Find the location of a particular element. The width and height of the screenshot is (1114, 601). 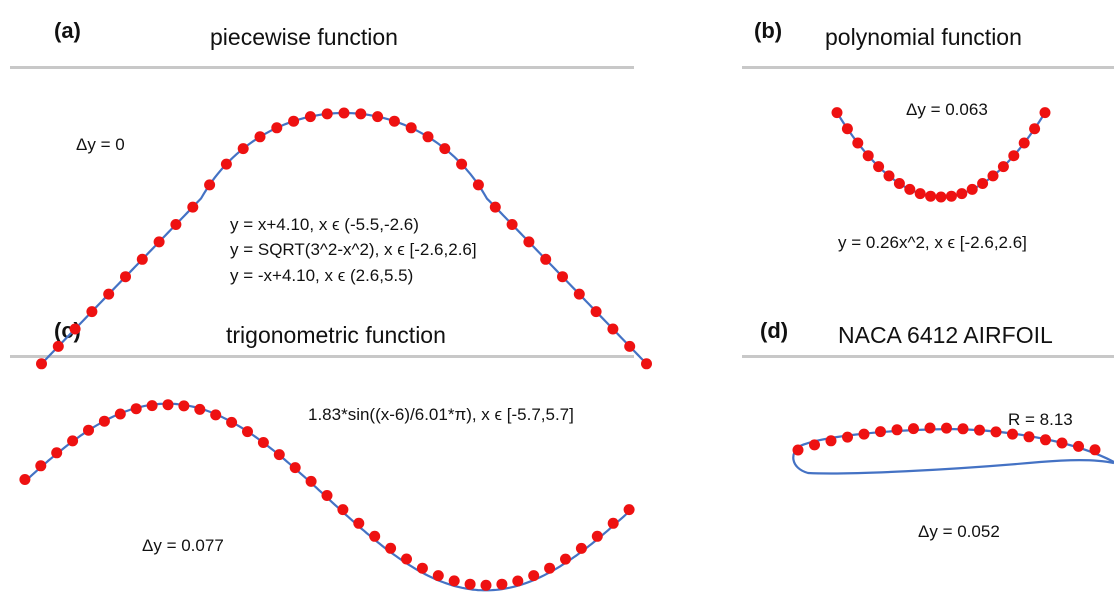

panel-a-letter: (a) is located at coordinates (67, 30).